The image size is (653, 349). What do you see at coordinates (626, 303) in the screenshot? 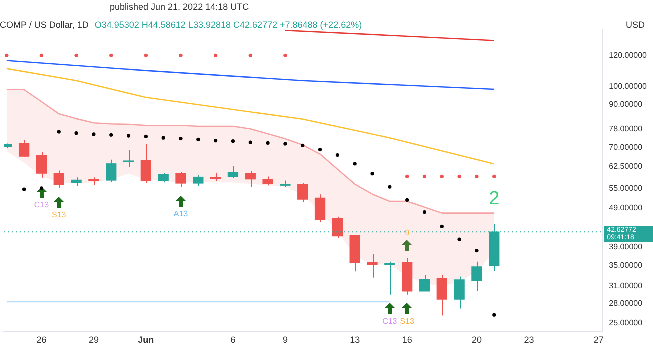
I see `y-tick-label: 28.00000` at bounding box center [626, 303].